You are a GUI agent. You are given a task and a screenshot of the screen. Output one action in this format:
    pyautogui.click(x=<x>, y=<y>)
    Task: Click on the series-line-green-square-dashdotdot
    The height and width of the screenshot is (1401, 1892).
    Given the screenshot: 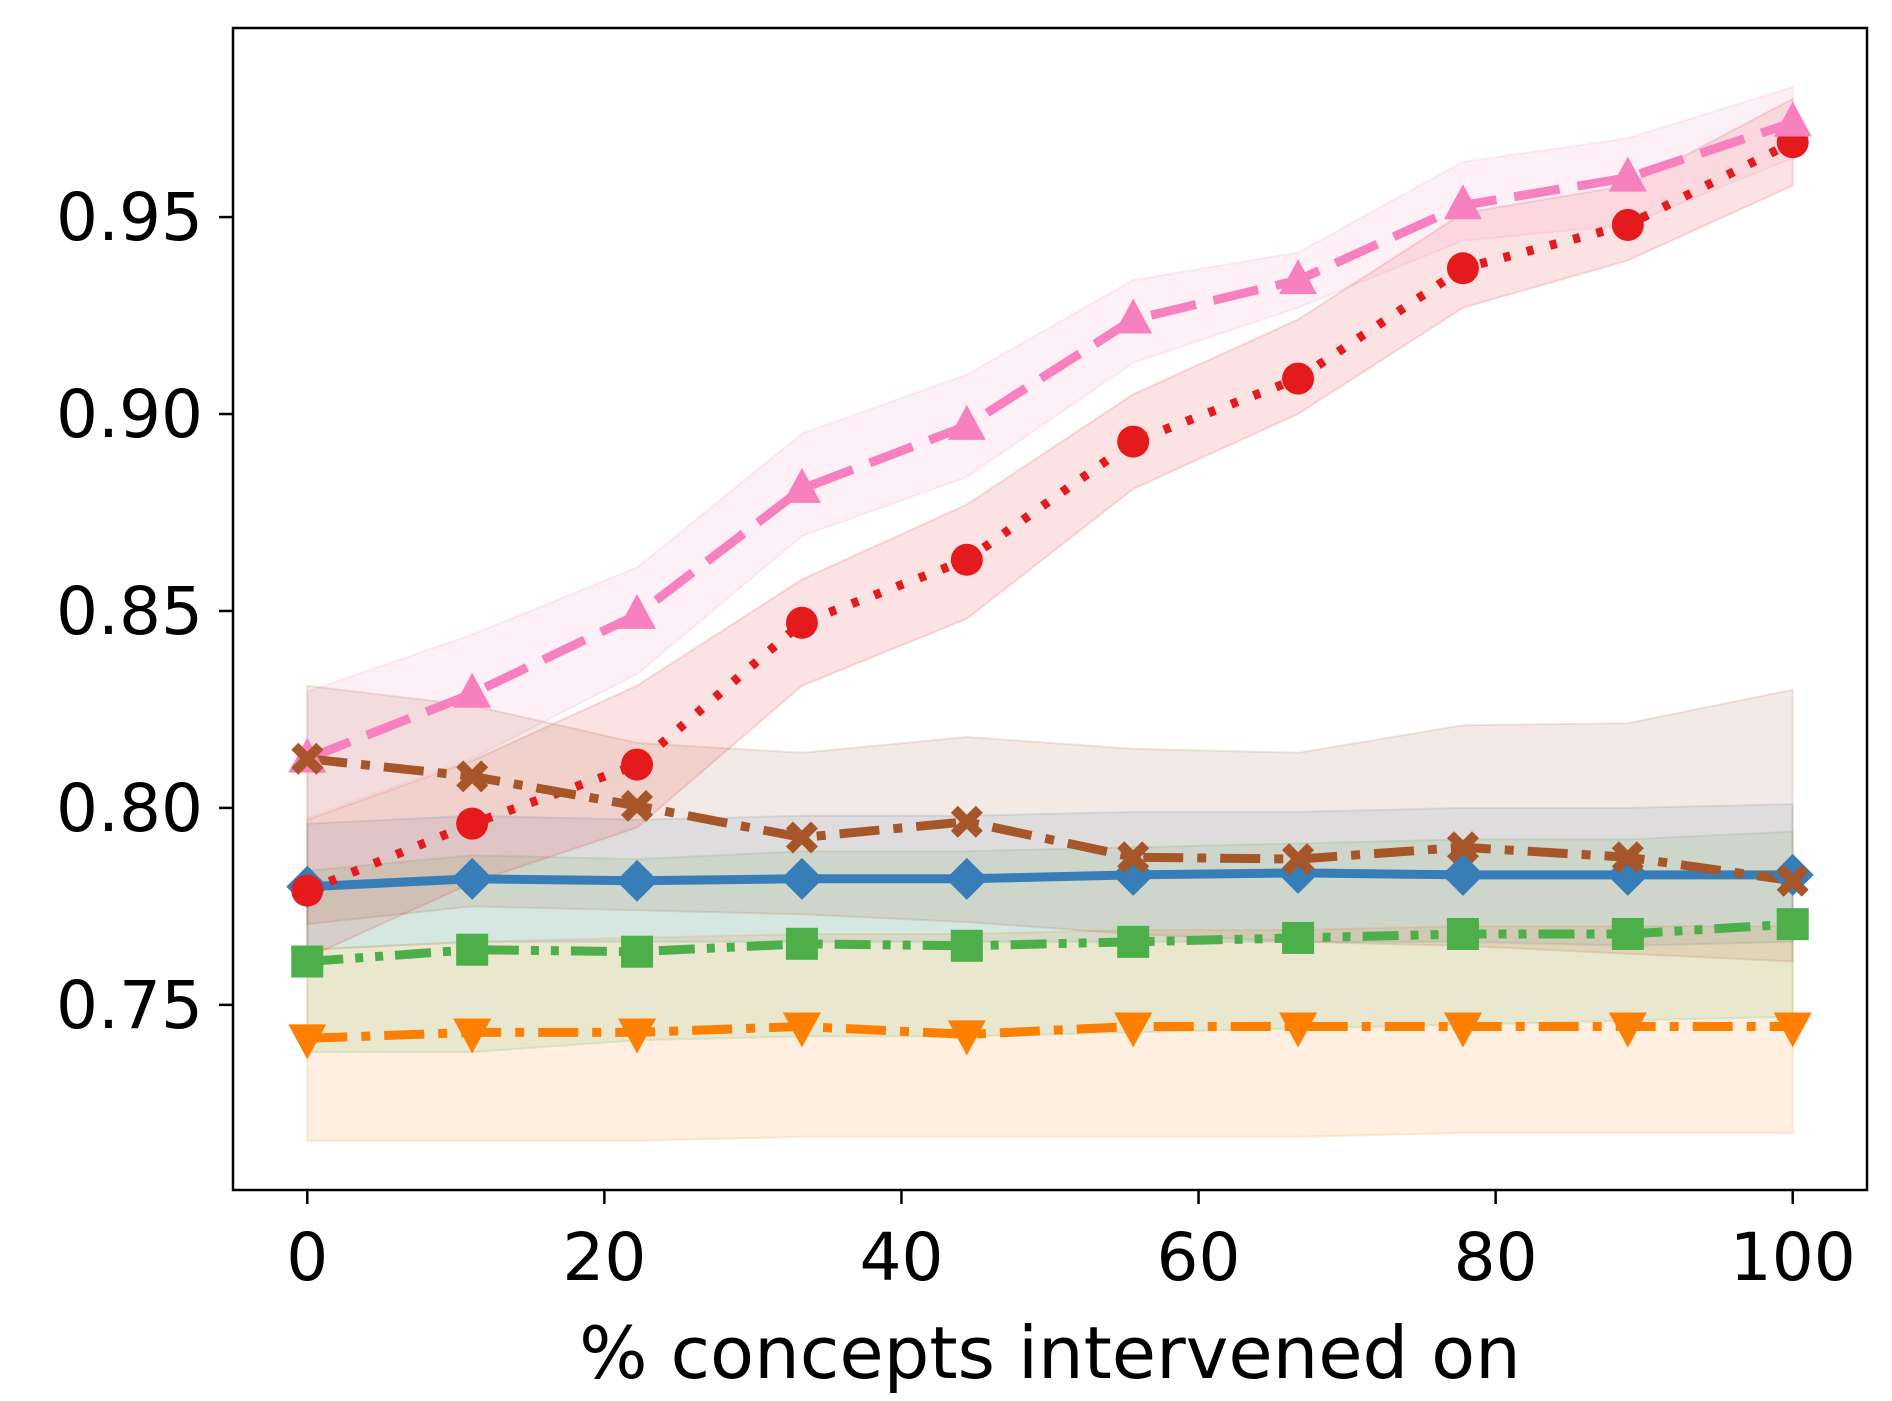 What is the action you would take?
    pyautogui.click(x=1049, y=942)
    